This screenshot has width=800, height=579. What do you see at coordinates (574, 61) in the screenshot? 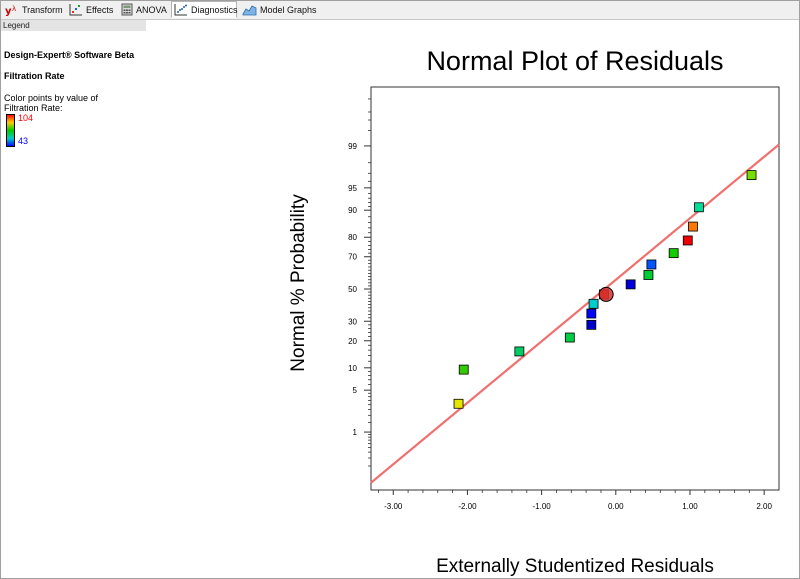
I see `chart-title: Normal Plot of Residuals` at bounding box center [574, 61].